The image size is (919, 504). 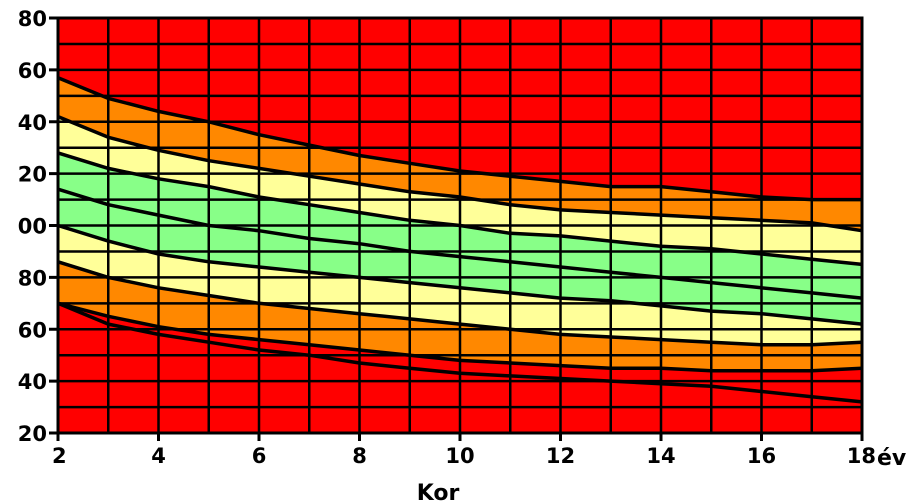 What do you see at coordinates (861, 456) in the screenshot?
I see `x-tick-label: 18` at bounding box center [861, 456].